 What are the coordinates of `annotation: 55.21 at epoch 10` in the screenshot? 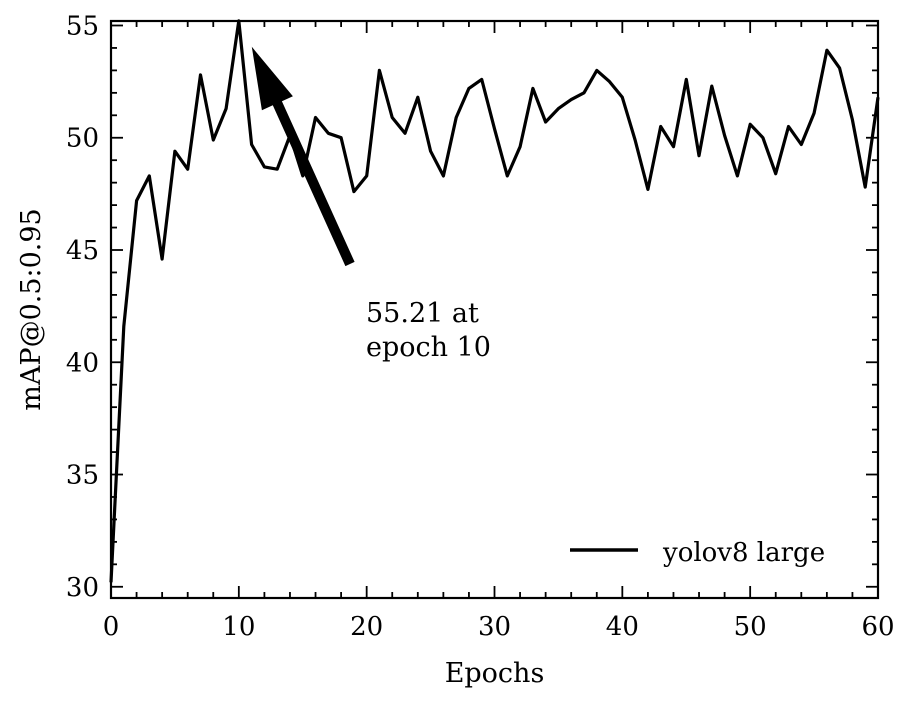 It's located at (371, 204).